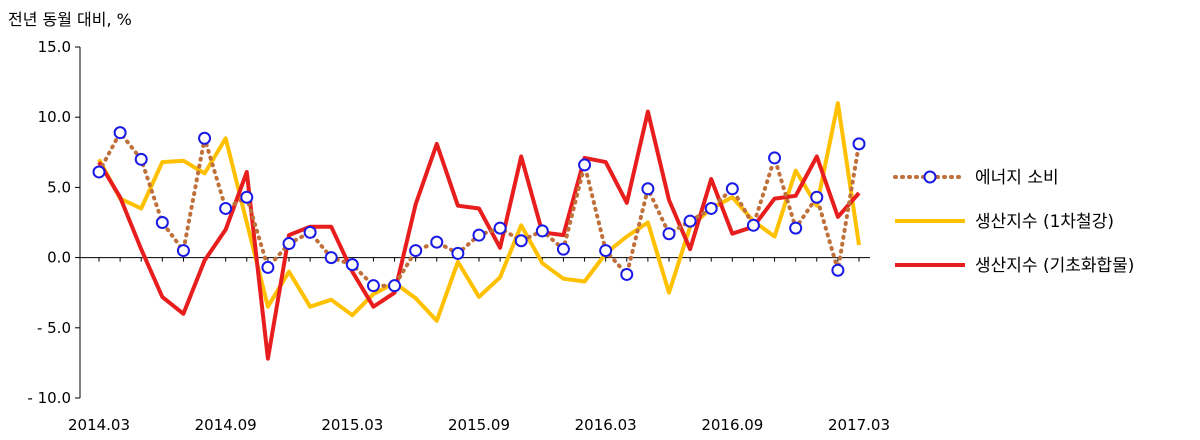 The width and height of the screenshot is (1200, 440). What do you see at coordinates (54, 47) in the screenshot?
I see `y-tick-label: 15.0` at bounding box center [54, 47].